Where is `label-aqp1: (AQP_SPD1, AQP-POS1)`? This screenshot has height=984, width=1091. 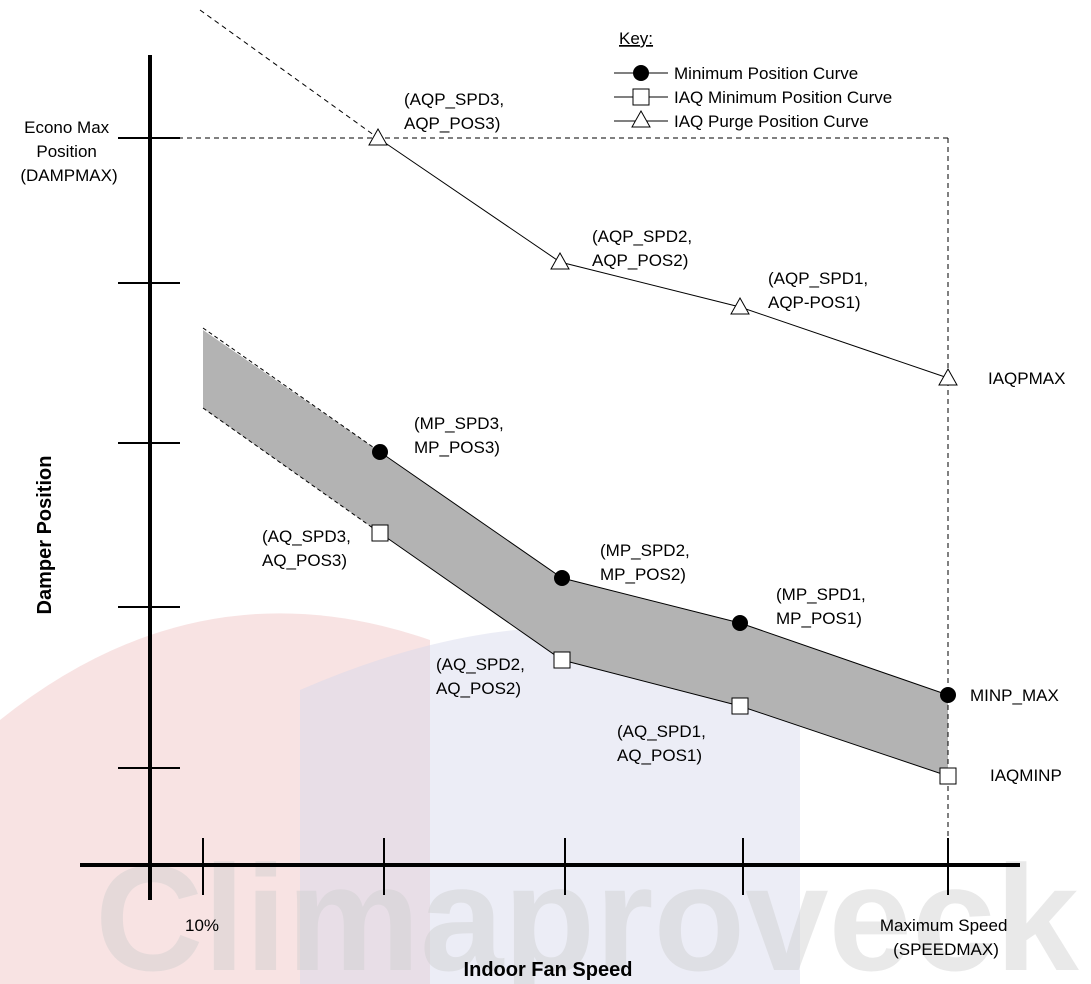 label-aqp1: (AQP_SPD1, AQP-POS1) is located at coordinates (820, 290).